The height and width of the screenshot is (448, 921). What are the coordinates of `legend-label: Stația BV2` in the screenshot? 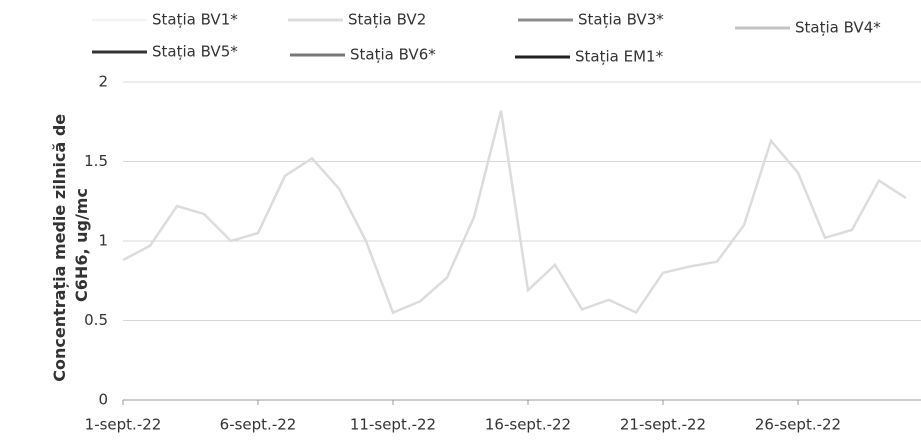 It's located at (387, 20).